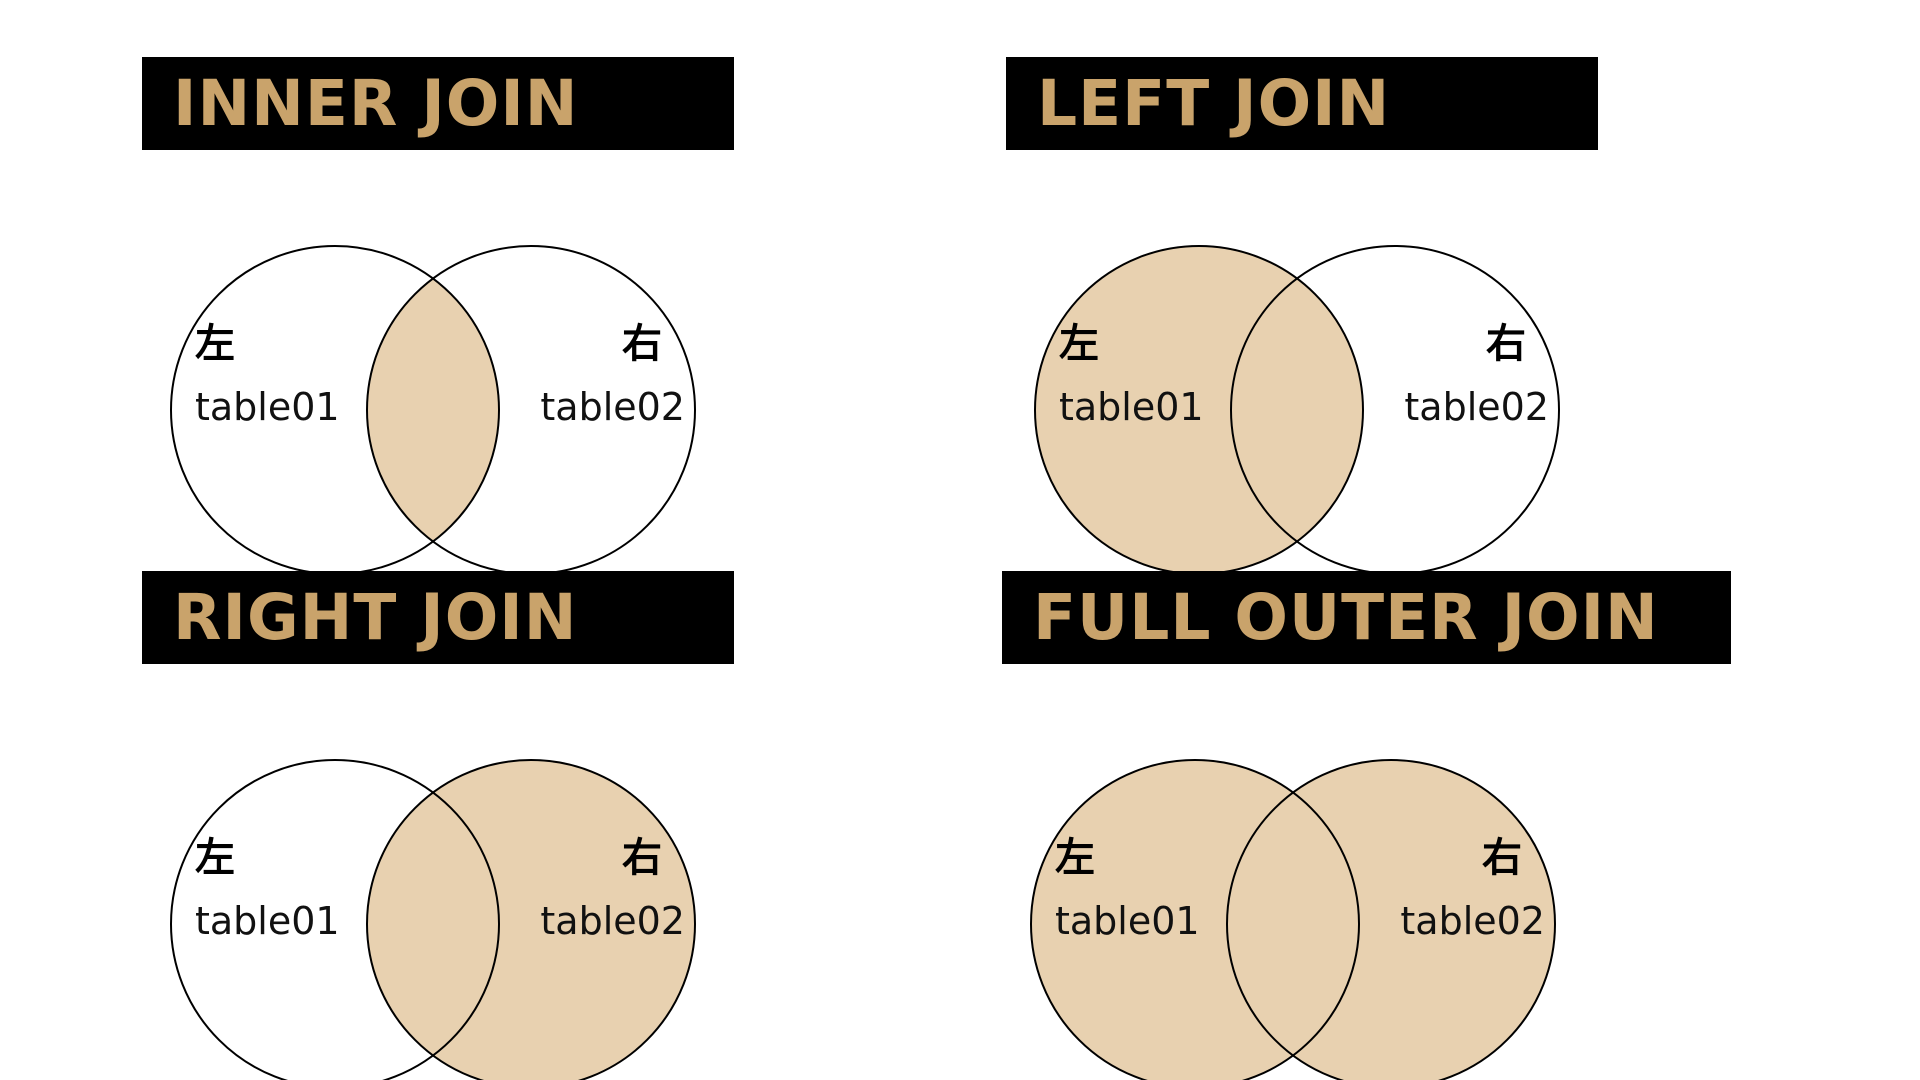  What do you see at coordinates (375, 617) in the screenshot?
I see `right-join-title: RIGHT JOIN` at bounding box center [375, 617].